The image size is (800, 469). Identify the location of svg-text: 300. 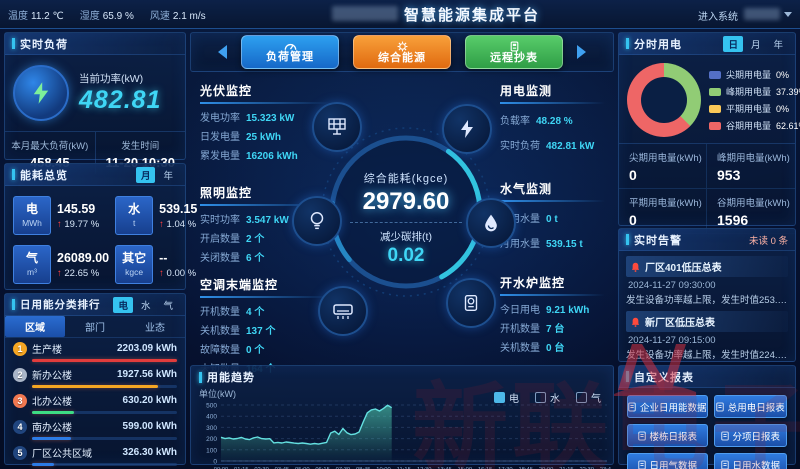
(211, 428).